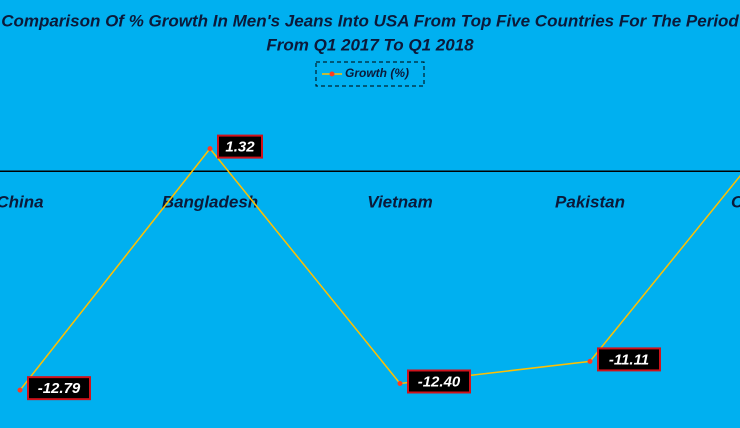 Image resolution: width=740 pixels, height=428 pixels. I want to click on x-tick-label: Pakistan, so click(590, 201).